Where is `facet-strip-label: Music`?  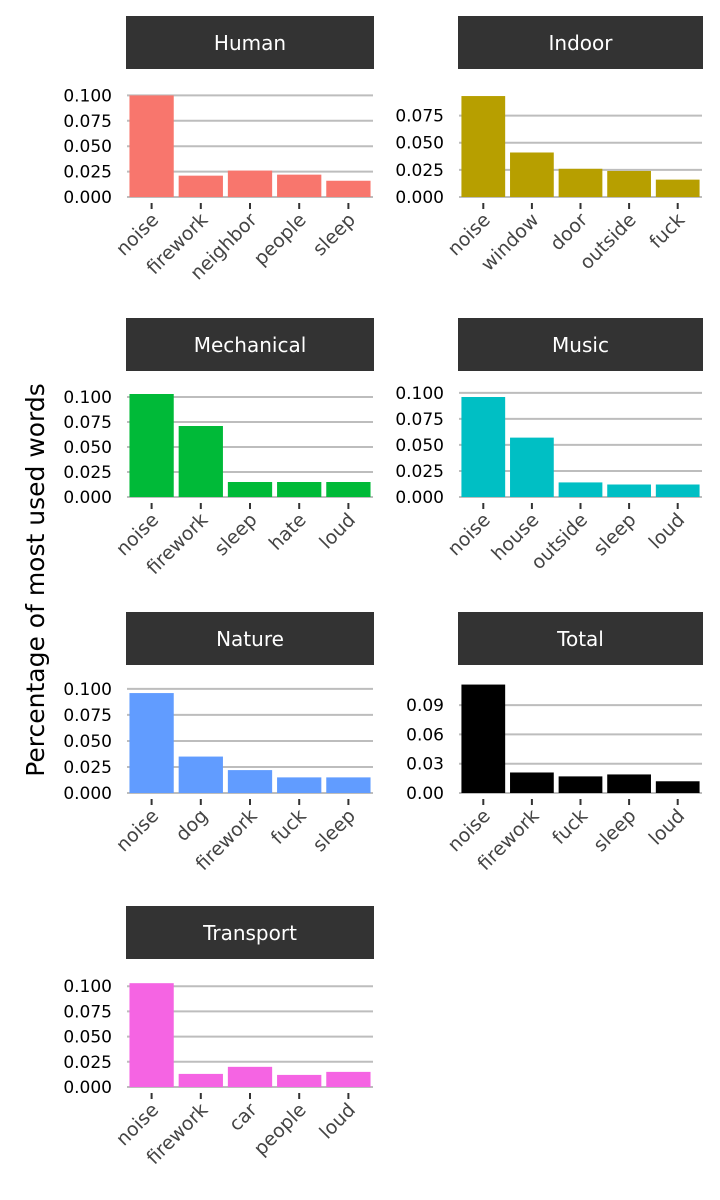
facet-strip-label: Music is located at coordinates (580, 345).